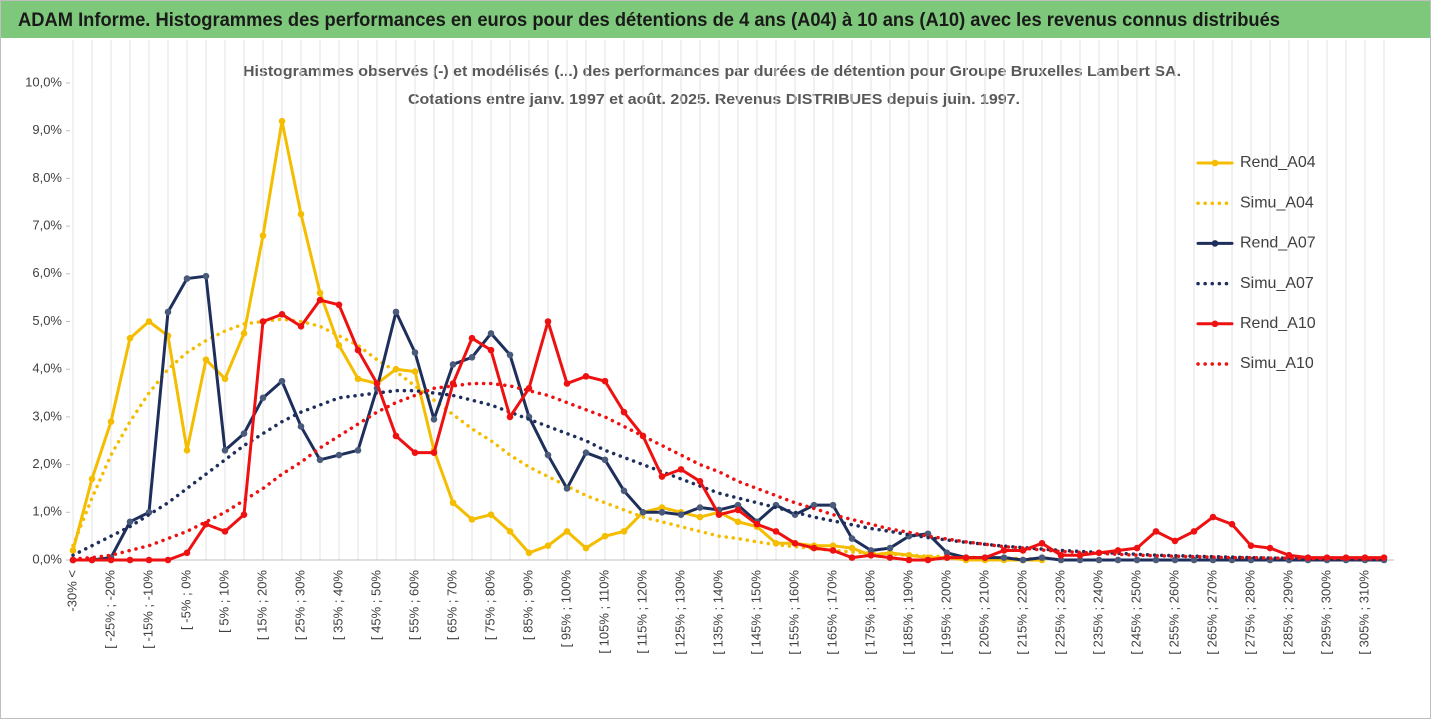  Describe the element at coordinates (1277, 363) in the screenshot. I see `legend-label: Simu_A10` at that location.